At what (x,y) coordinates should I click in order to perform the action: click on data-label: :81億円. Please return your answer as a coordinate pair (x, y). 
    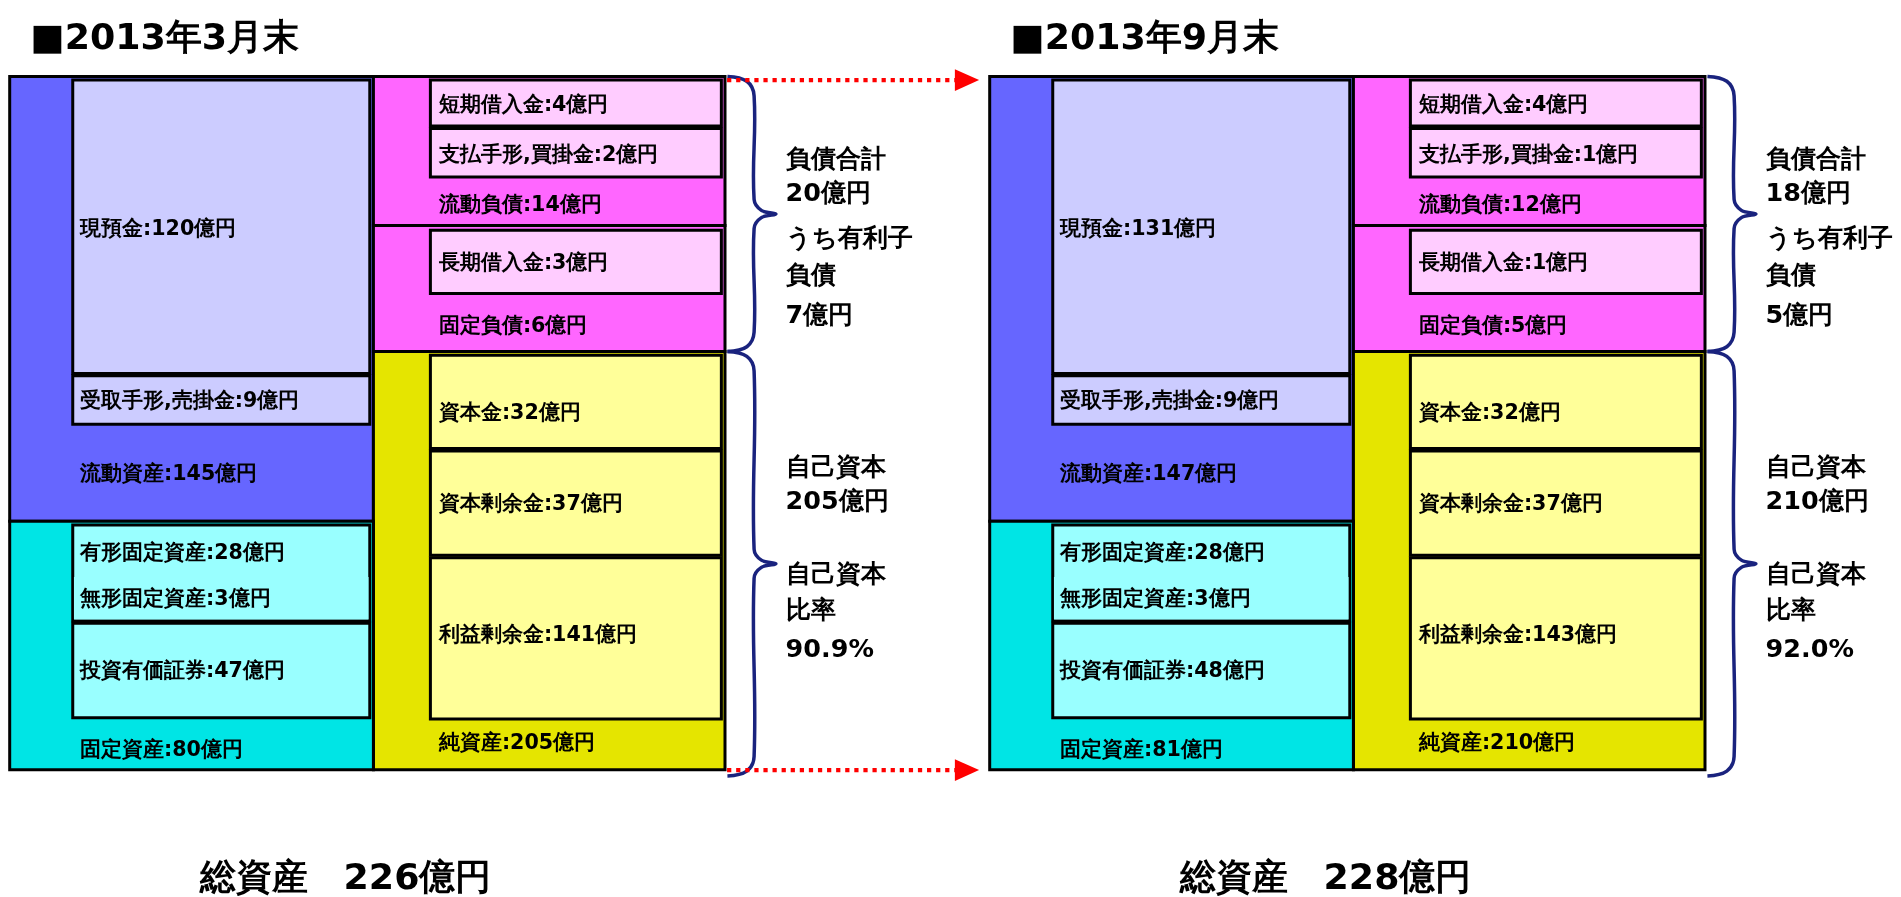
    Looking at the image, I should click on (1183, 749).